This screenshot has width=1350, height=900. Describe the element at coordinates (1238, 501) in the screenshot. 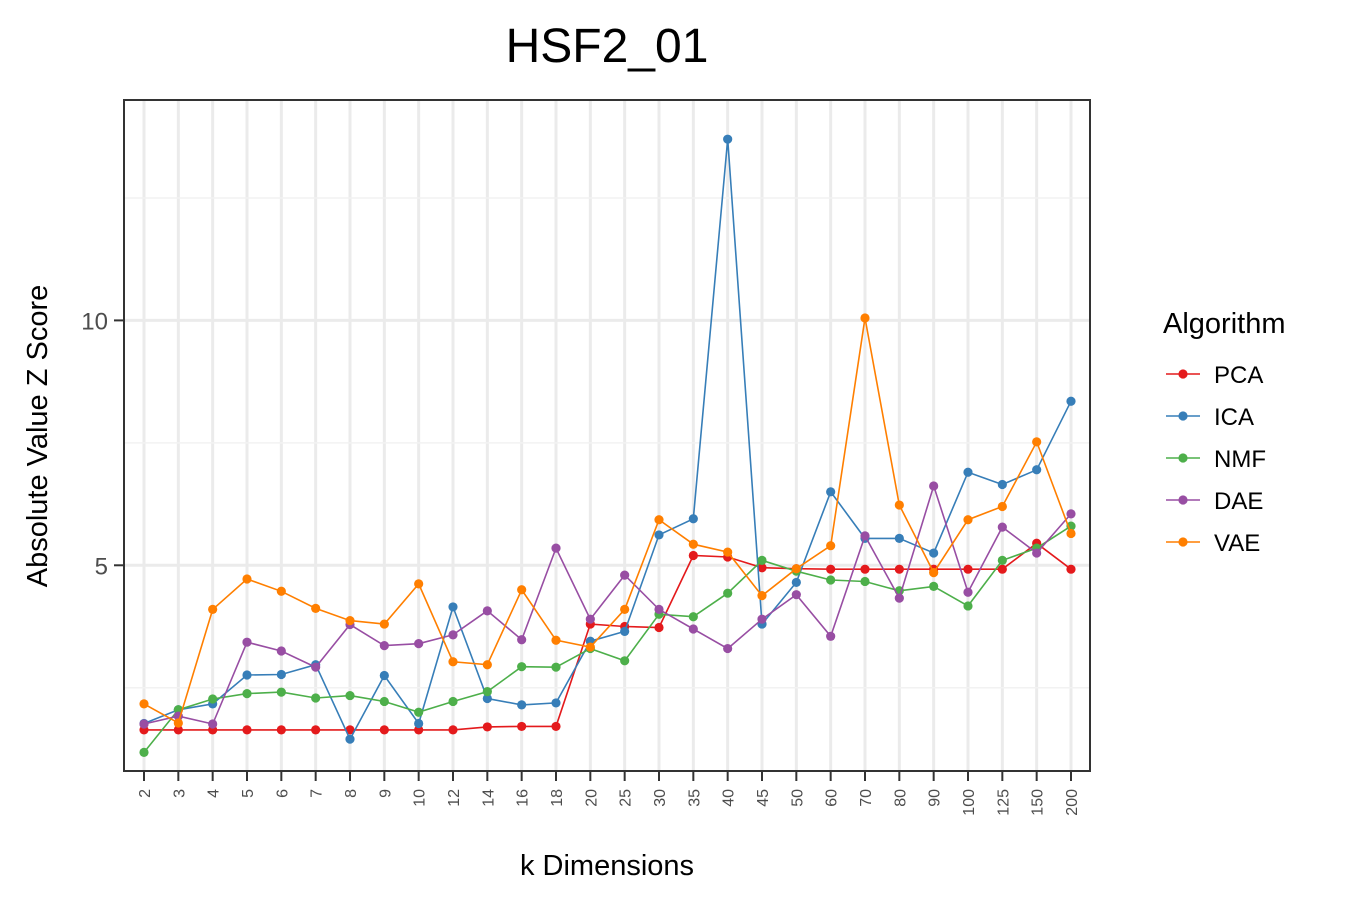

I see `legend-label: DAE` at that location.